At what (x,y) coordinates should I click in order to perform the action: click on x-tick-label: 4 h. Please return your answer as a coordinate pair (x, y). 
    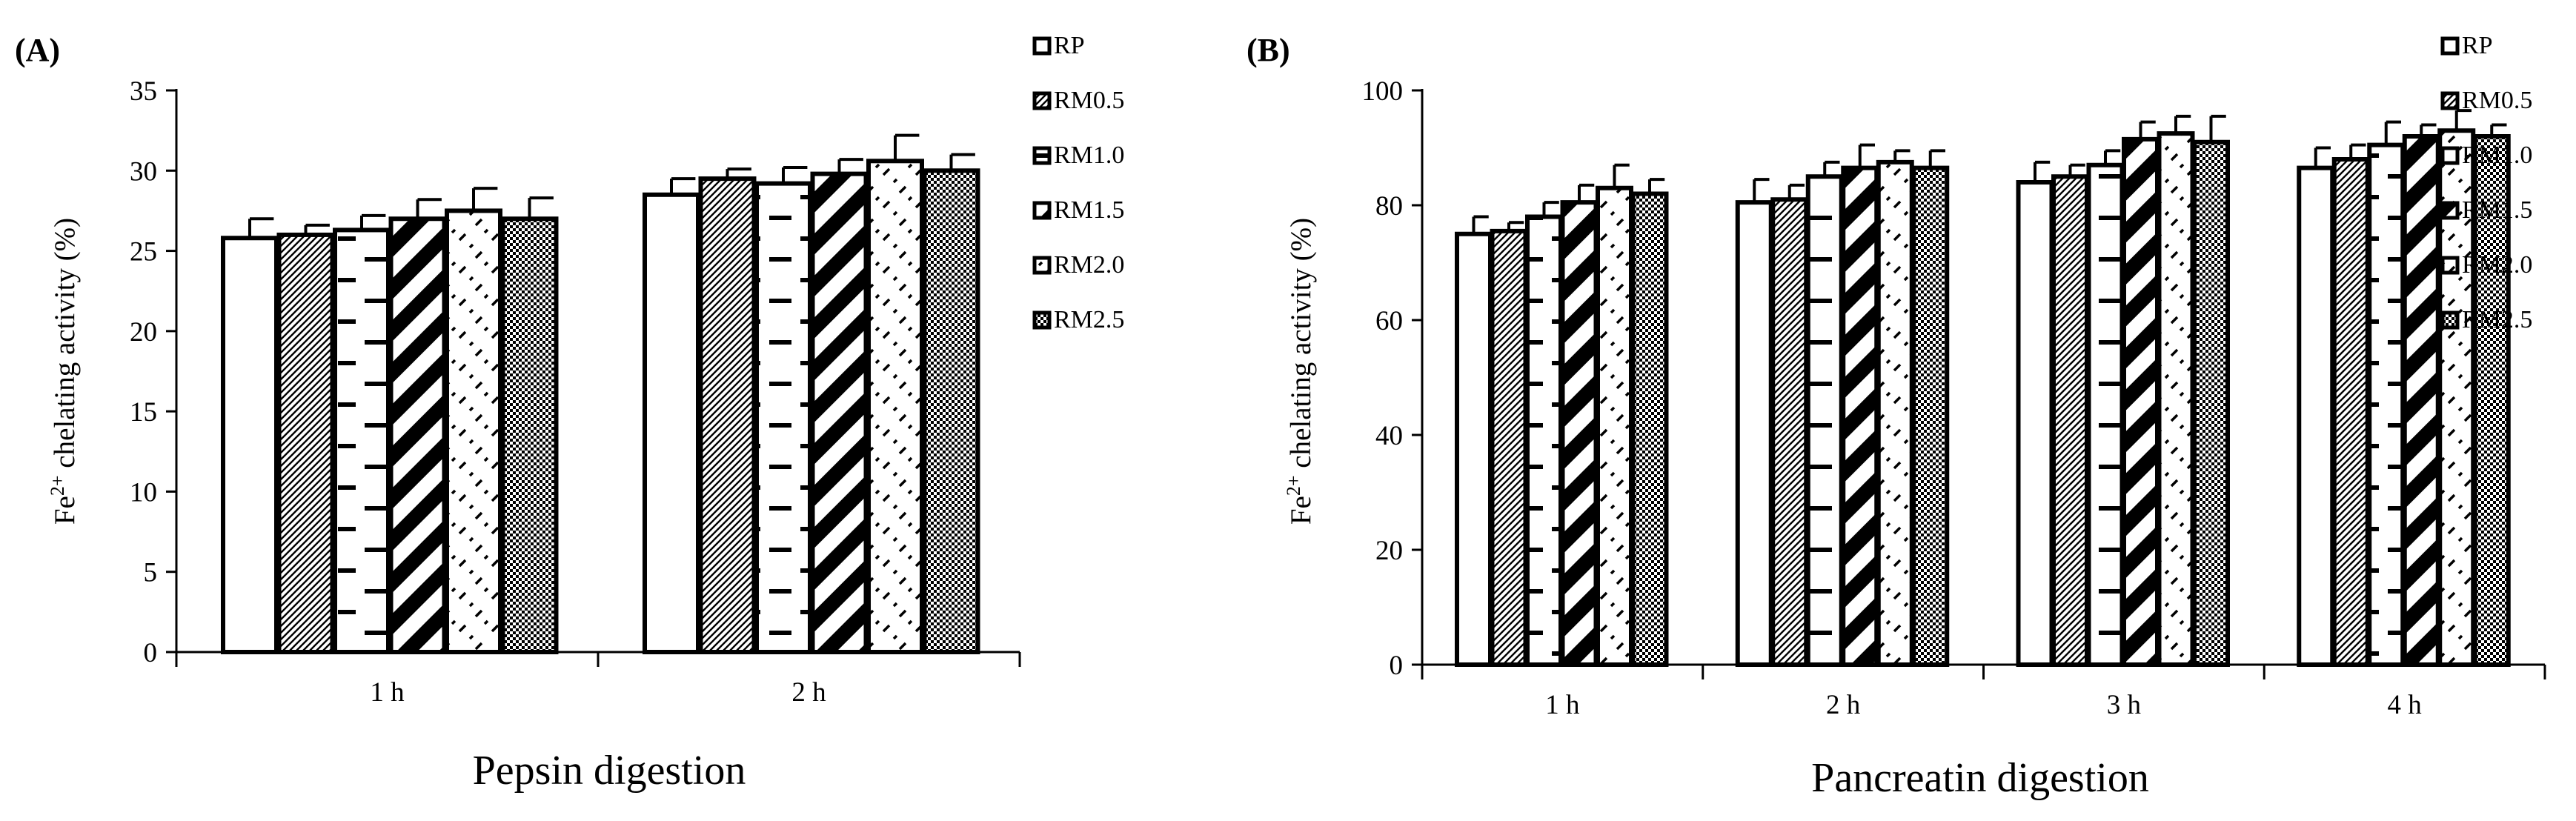
    Looking at the image, I should click on (2405, 705).